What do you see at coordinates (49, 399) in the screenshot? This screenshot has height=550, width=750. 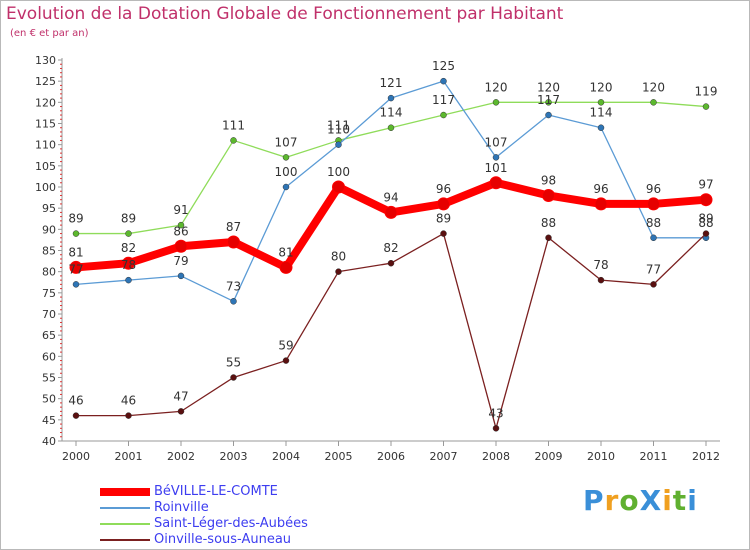 I see `y-tick-label: 50` at bounding box center [49, 399].